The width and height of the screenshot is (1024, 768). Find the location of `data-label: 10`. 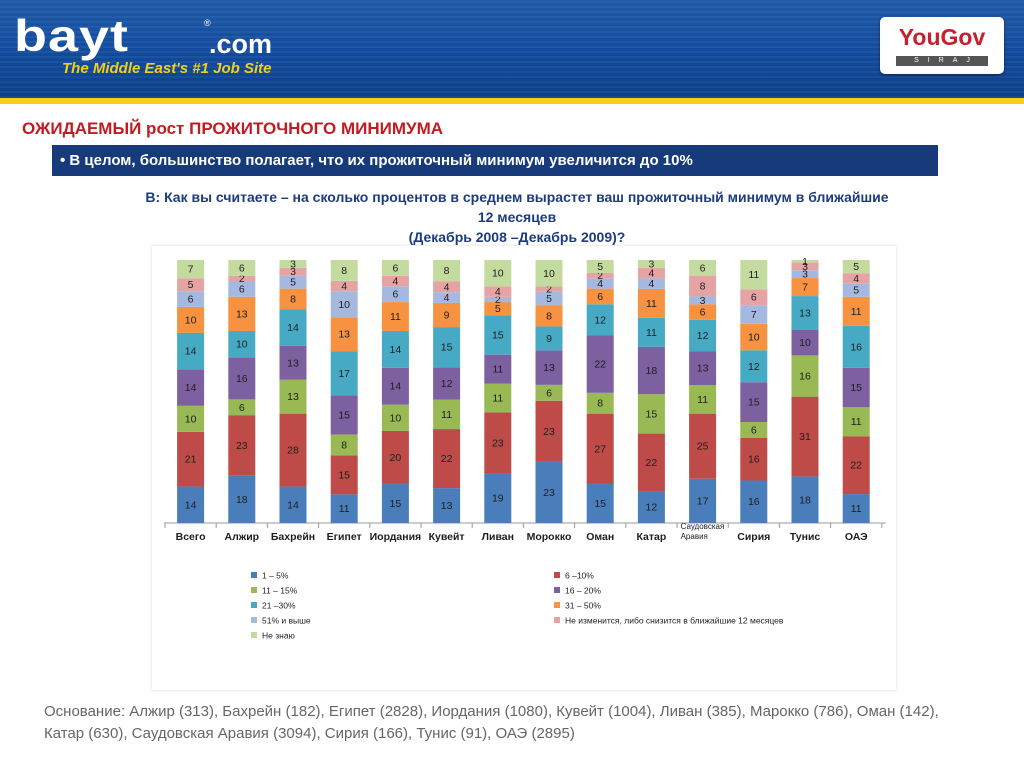

data-label: 10 is located at coordinates (191, 320).